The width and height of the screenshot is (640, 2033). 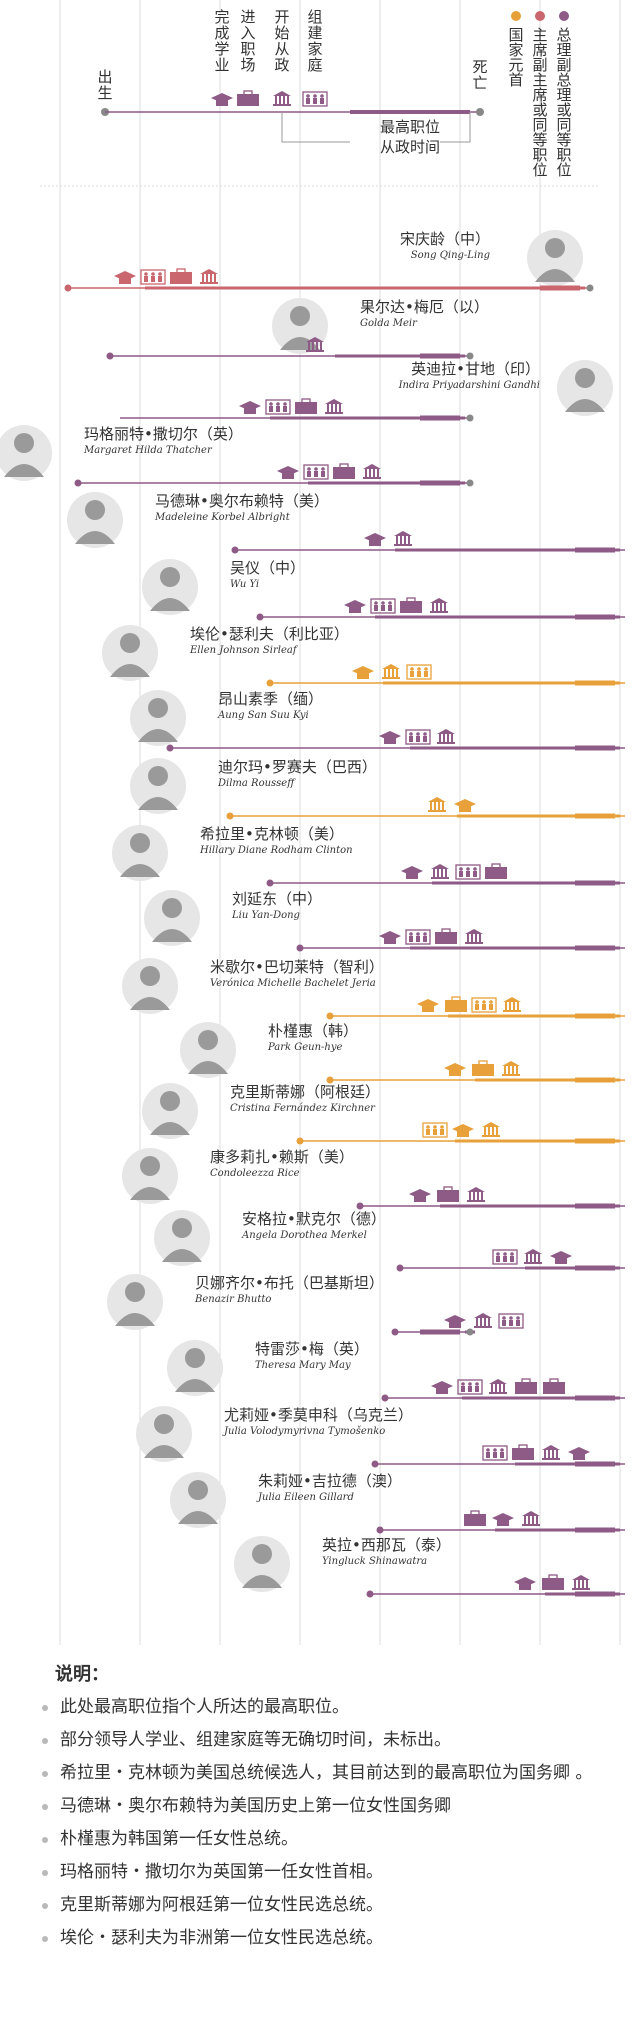 What do you see at coordinates (450, 255) in the screenshot?
I see `person-name-en: Song Qing-Ling` at bounding box center [450, 255].